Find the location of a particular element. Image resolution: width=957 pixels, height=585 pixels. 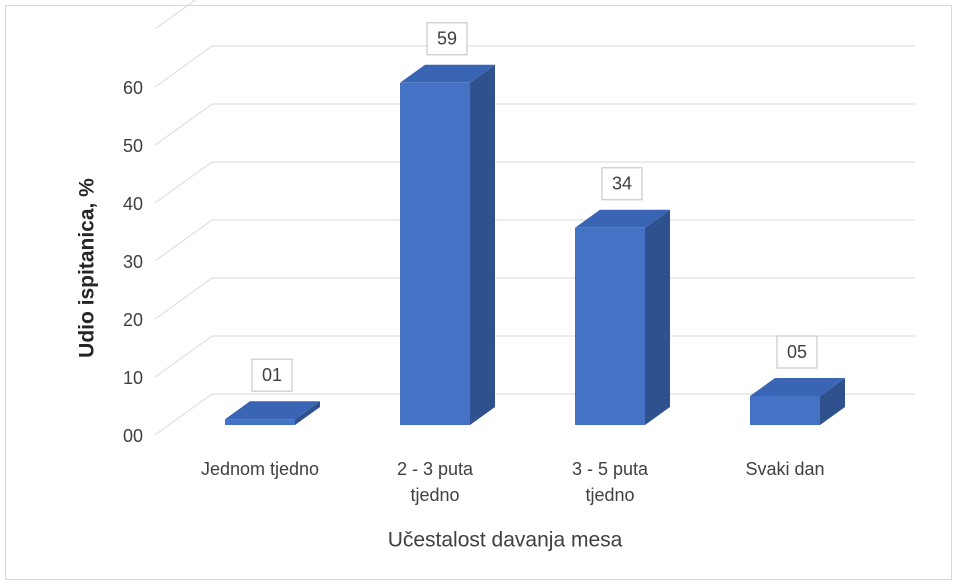

y-tick-label: 20 is located at coordinates (133, 320).